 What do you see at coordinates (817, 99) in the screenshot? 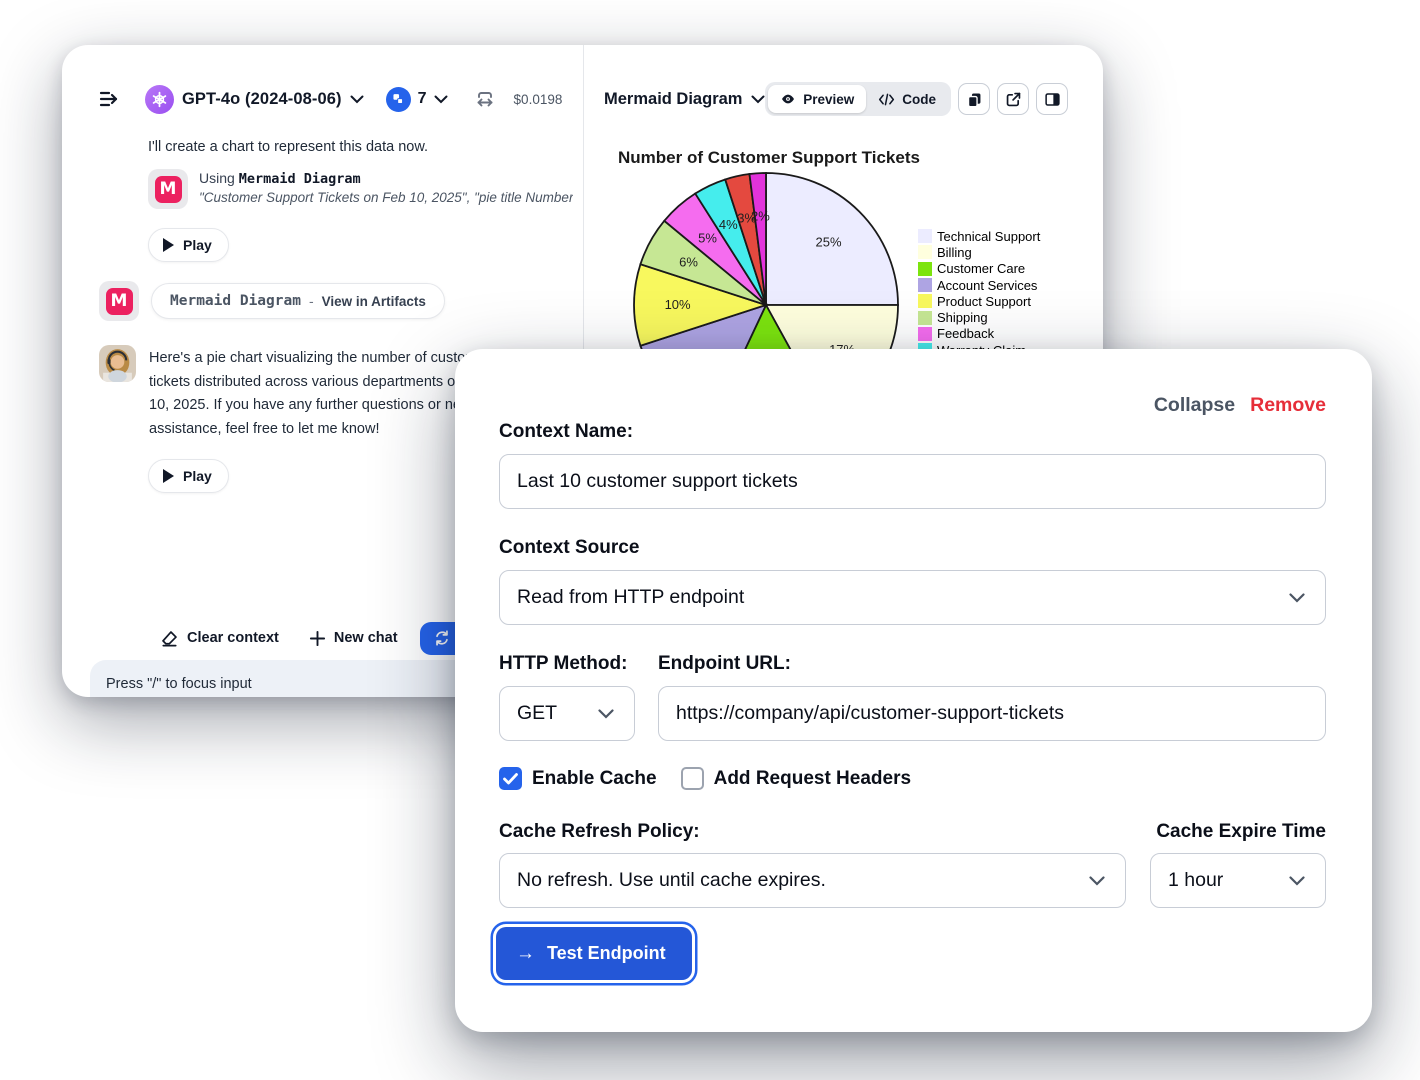
I see `preview-tab: Preview` at bounding box center [817, 99].